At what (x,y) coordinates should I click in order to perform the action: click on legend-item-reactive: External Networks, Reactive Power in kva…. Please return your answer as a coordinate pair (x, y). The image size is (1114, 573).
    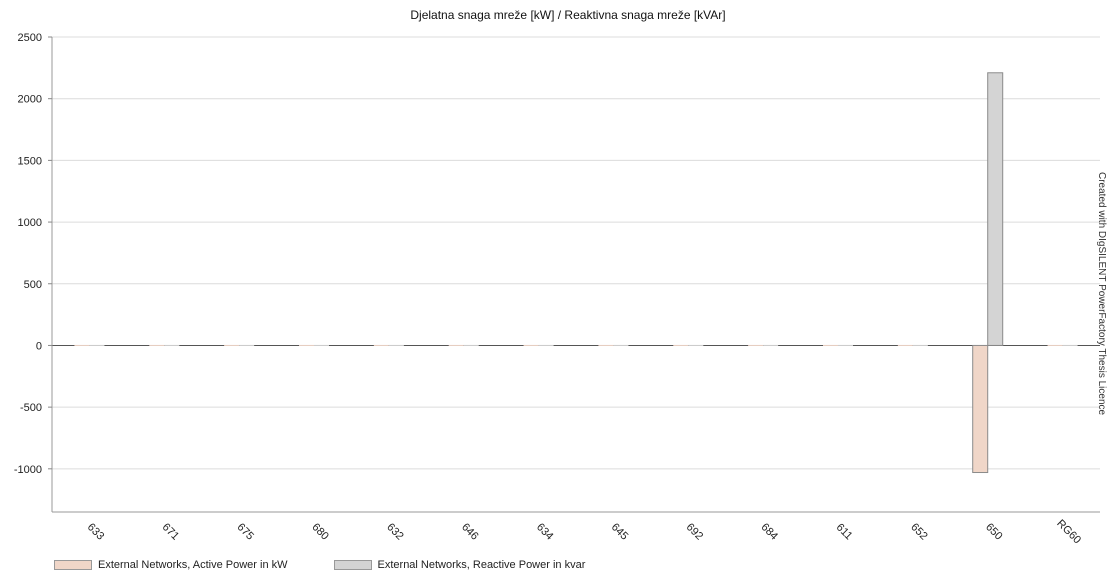
    Looking at the image, I should click on (459, 565).